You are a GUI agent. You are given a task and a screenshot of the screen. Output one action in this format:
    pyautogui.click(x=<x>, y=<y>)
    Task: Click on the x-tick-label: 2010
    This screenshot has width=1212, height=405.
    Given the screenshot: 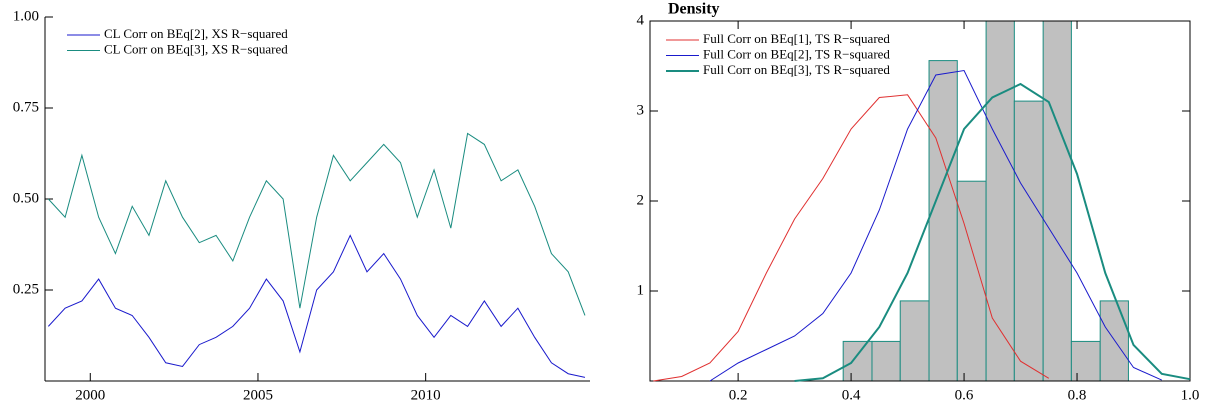 What is the action you would take?
    pyautogui.click(x=426, y=395)
    